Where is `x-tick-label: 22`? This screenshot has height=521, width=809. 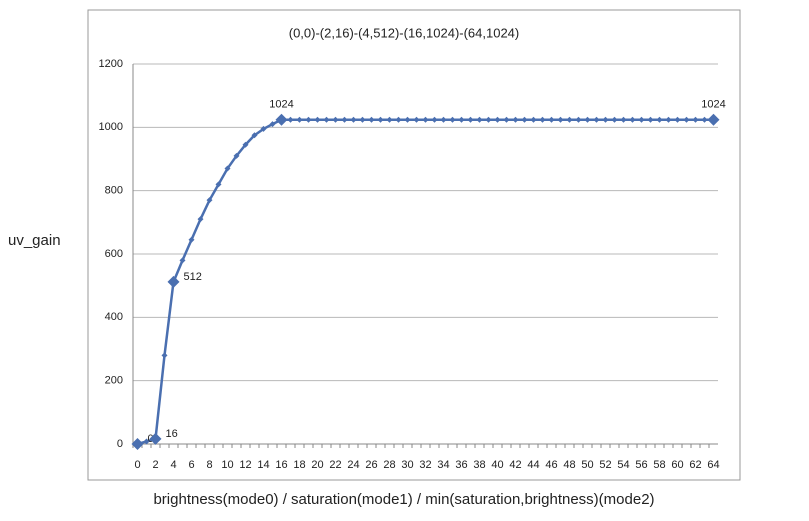
x-tick-label: 22 is located at coordinates (335, 465).